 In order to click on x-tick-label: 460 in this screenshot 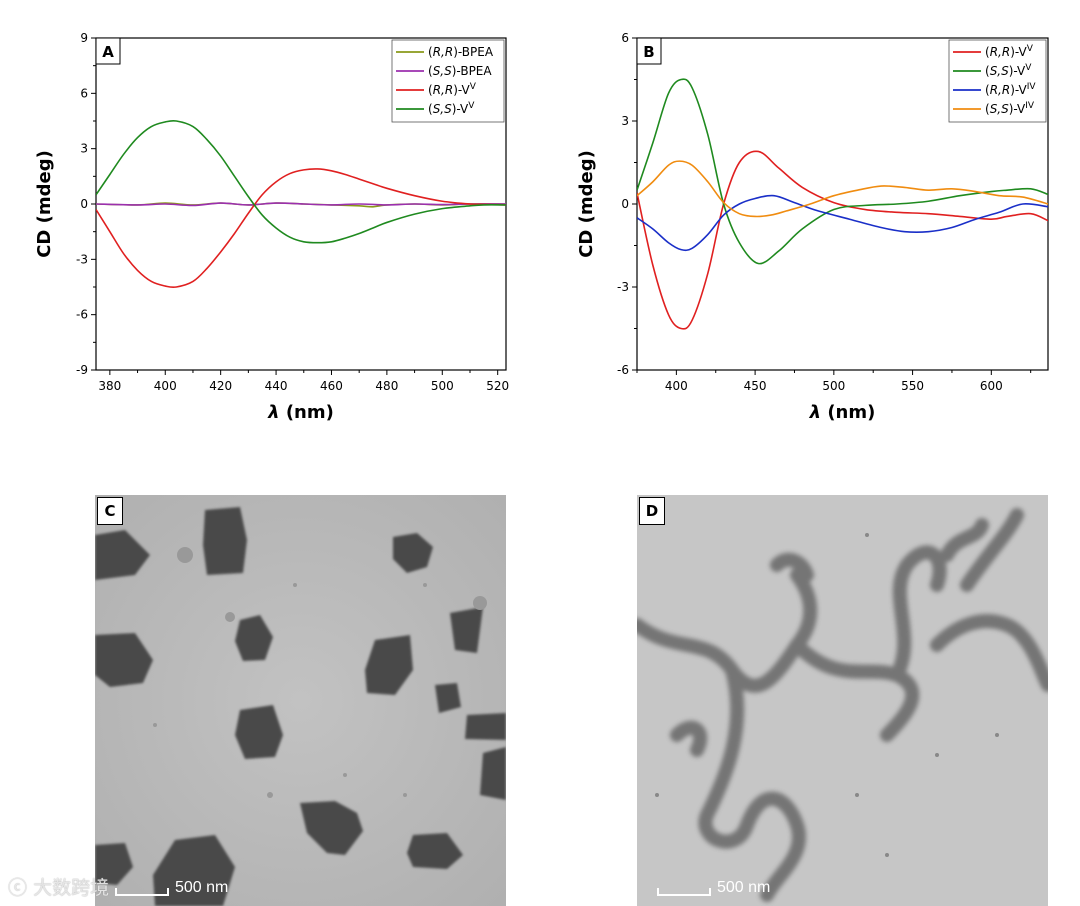, I will do `click(331, 386)`.